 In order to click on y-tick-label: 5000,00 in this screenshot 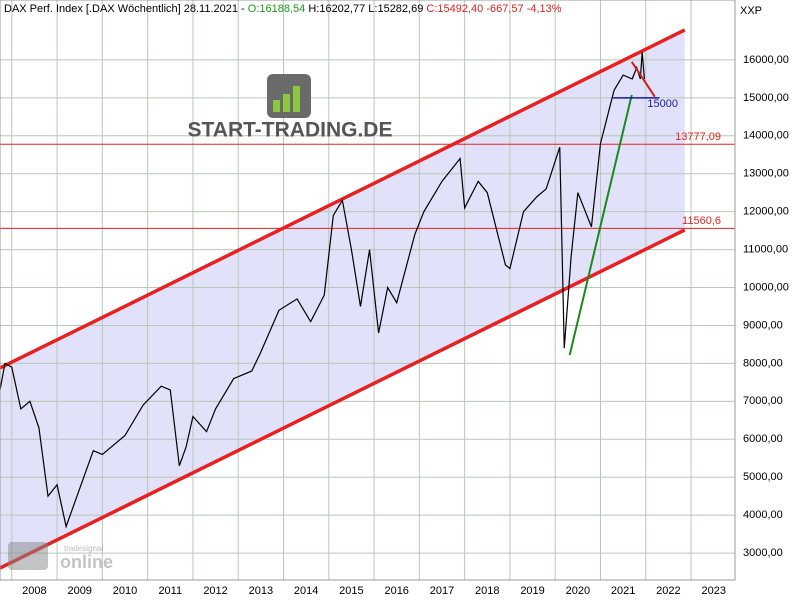, I will do `click(763, 477)`.